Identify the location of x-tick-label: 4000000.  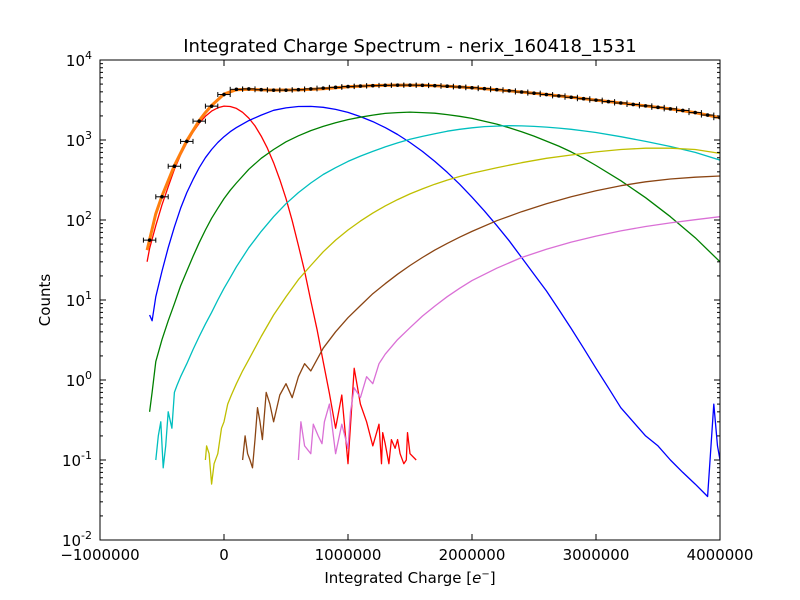
(720, 555).